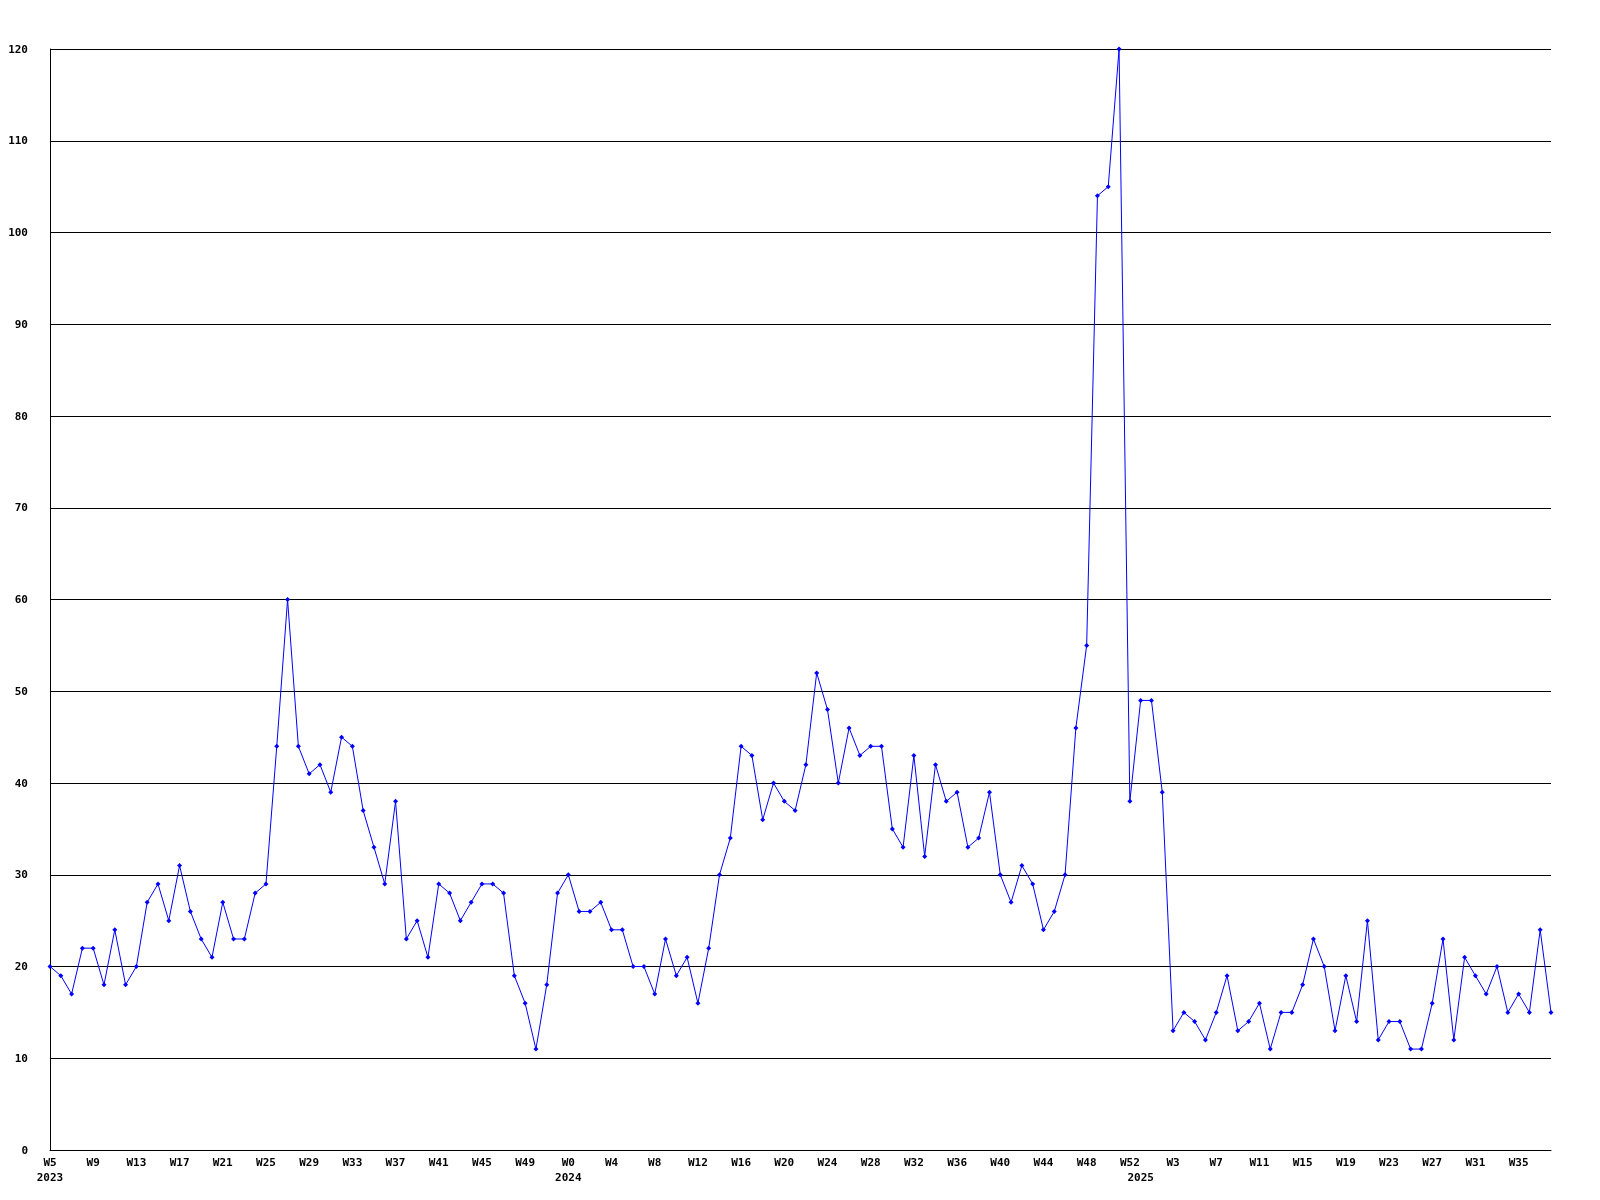 The width and height of the screenshot is (1600, 1200). Describe the element at coordinates (1475, 1162) in the screenshot. I see `x-tick-label: W31` at that location.